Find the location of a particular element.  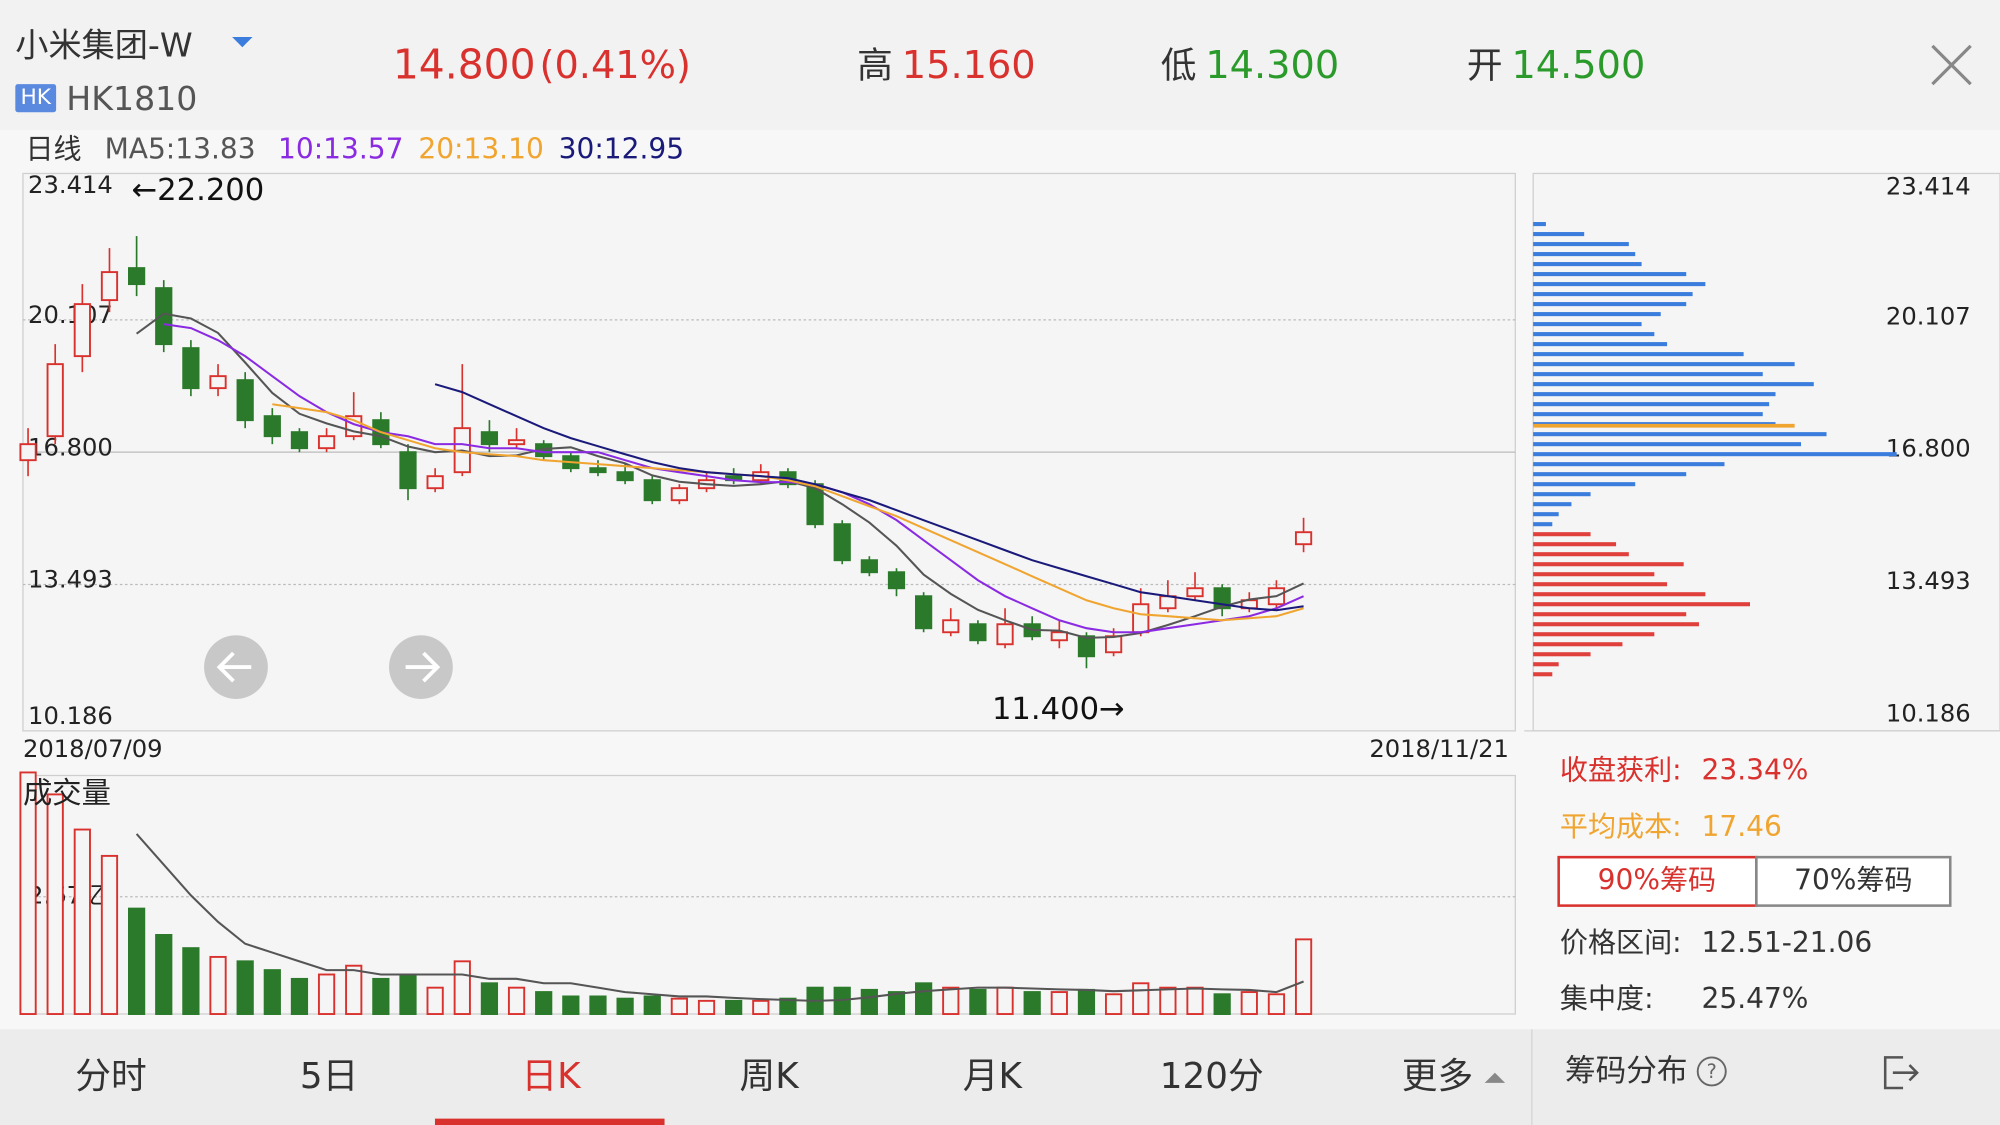

stock-code: HK1810 is located at coordinates (131, 98).